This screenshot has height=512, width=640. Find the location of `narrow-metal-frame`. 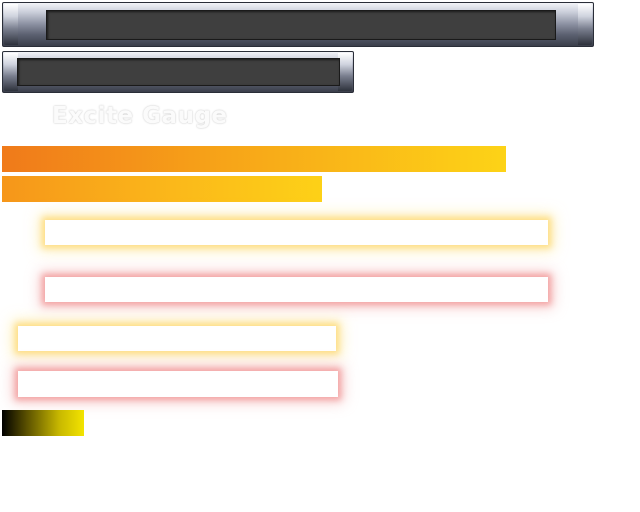

narrow-metal-frame is located at coordinates (178, 72).